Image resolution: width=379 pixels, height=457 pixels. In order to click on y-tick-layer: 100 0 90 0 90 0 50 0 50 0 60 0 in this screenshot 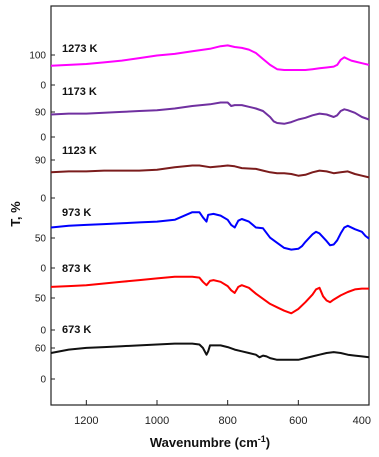, I will do `click(42, 218)`.